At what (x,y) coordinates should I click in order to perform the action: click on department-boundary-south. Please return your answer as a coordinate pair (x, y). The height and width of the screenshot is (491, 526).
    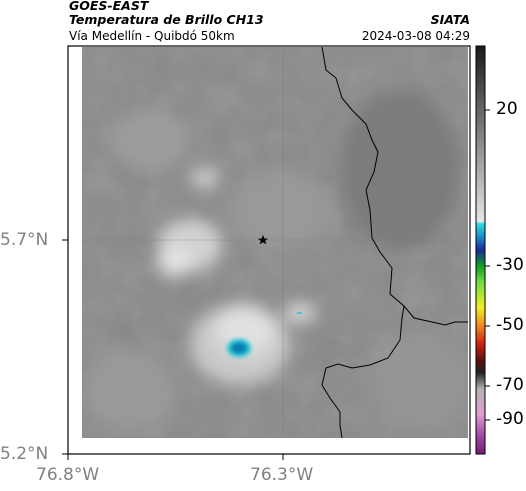
    Looking at the image, I should click on (363, 371).